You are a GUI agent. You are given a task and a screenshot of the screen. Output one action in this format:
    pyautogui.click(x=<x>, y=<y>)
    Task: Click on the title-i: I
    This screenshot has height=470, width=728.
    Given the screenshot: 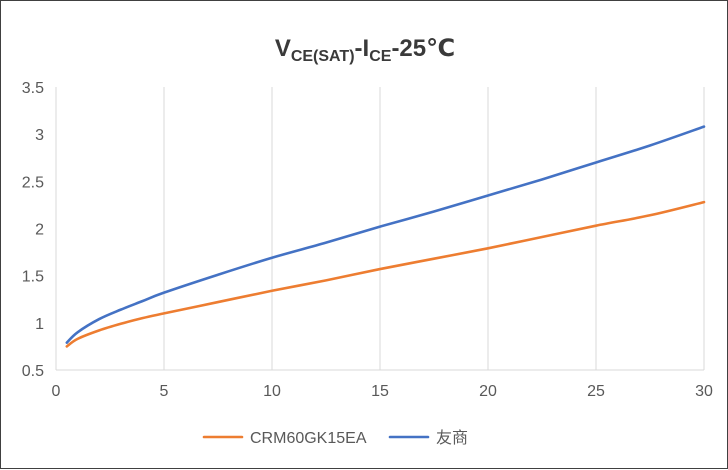 What is the action you would take?
    pyautogui.click(x=366, y=48)
    